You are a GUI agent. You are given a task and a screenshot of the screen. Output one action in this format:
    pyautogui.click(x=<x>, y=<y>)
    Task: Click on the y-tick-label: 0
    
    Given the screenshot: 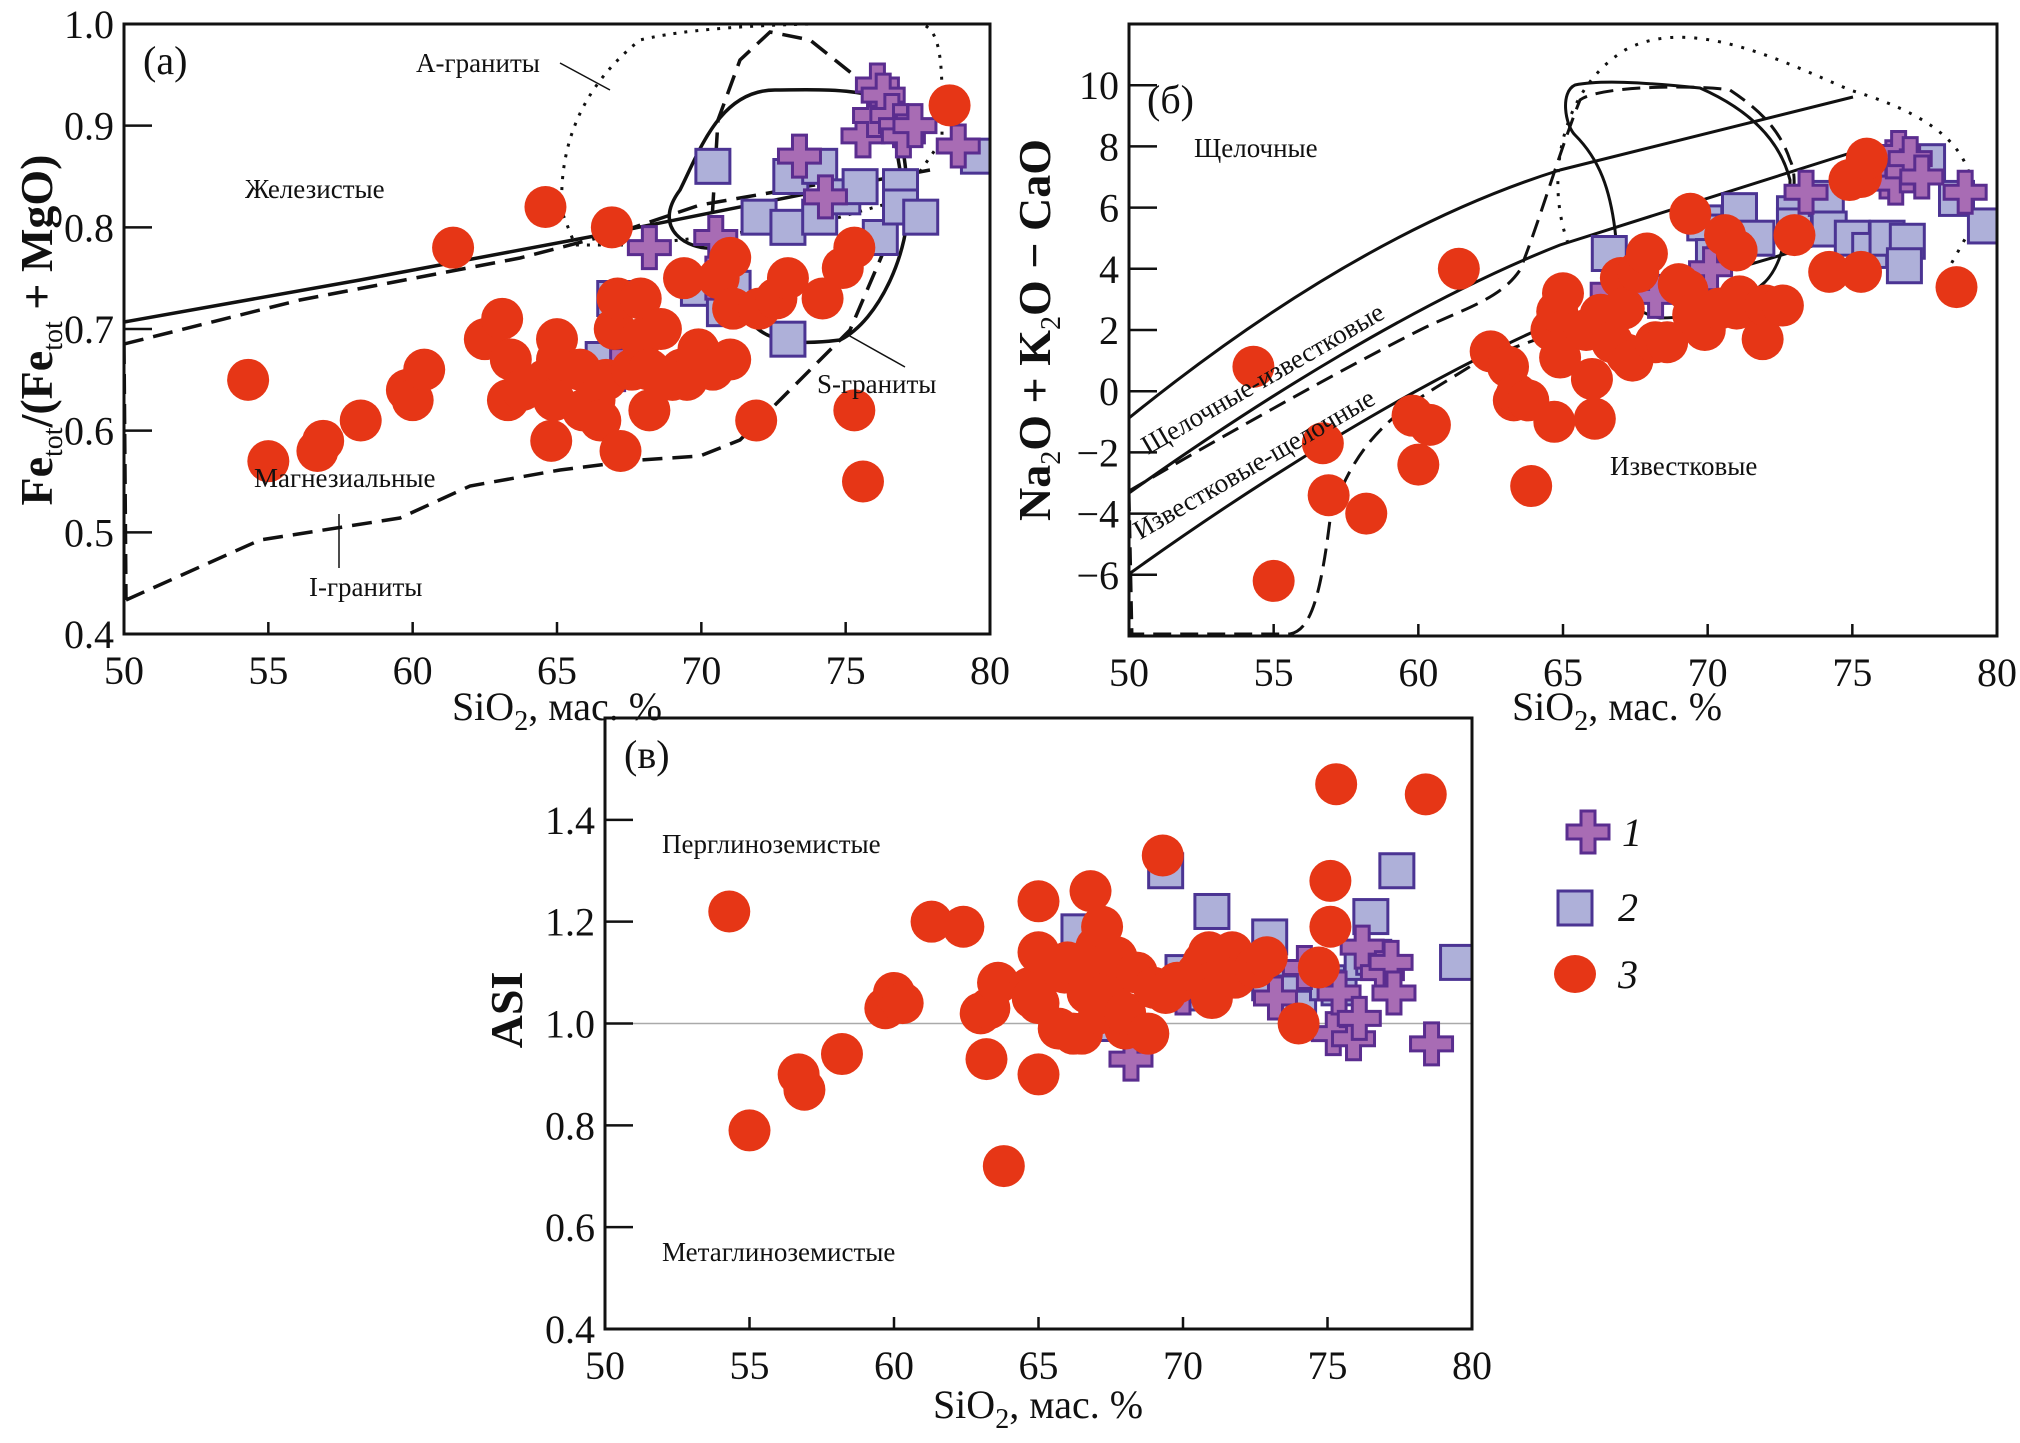 What is the action you would take?
    pyautogui.click(x=1109, y=391)
    